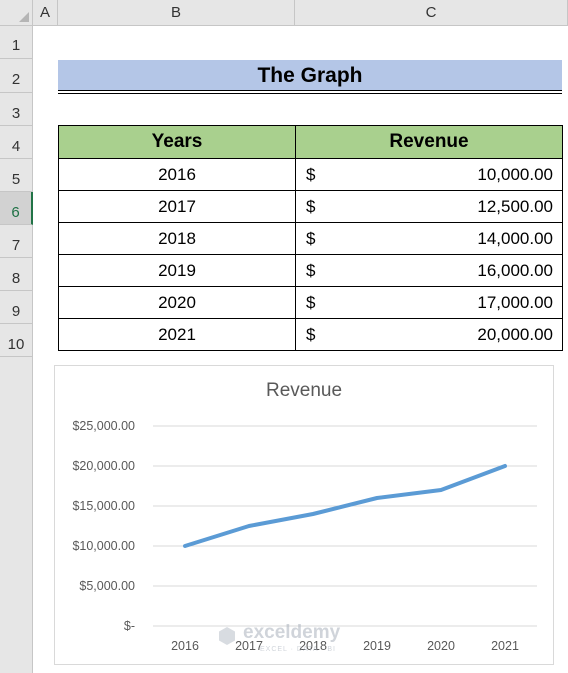 The image size is (568, 673). What do you see at coordinates (16, 109) in the screenshot?
I see `row-header-3: 3` at bounding box center [16, 109].